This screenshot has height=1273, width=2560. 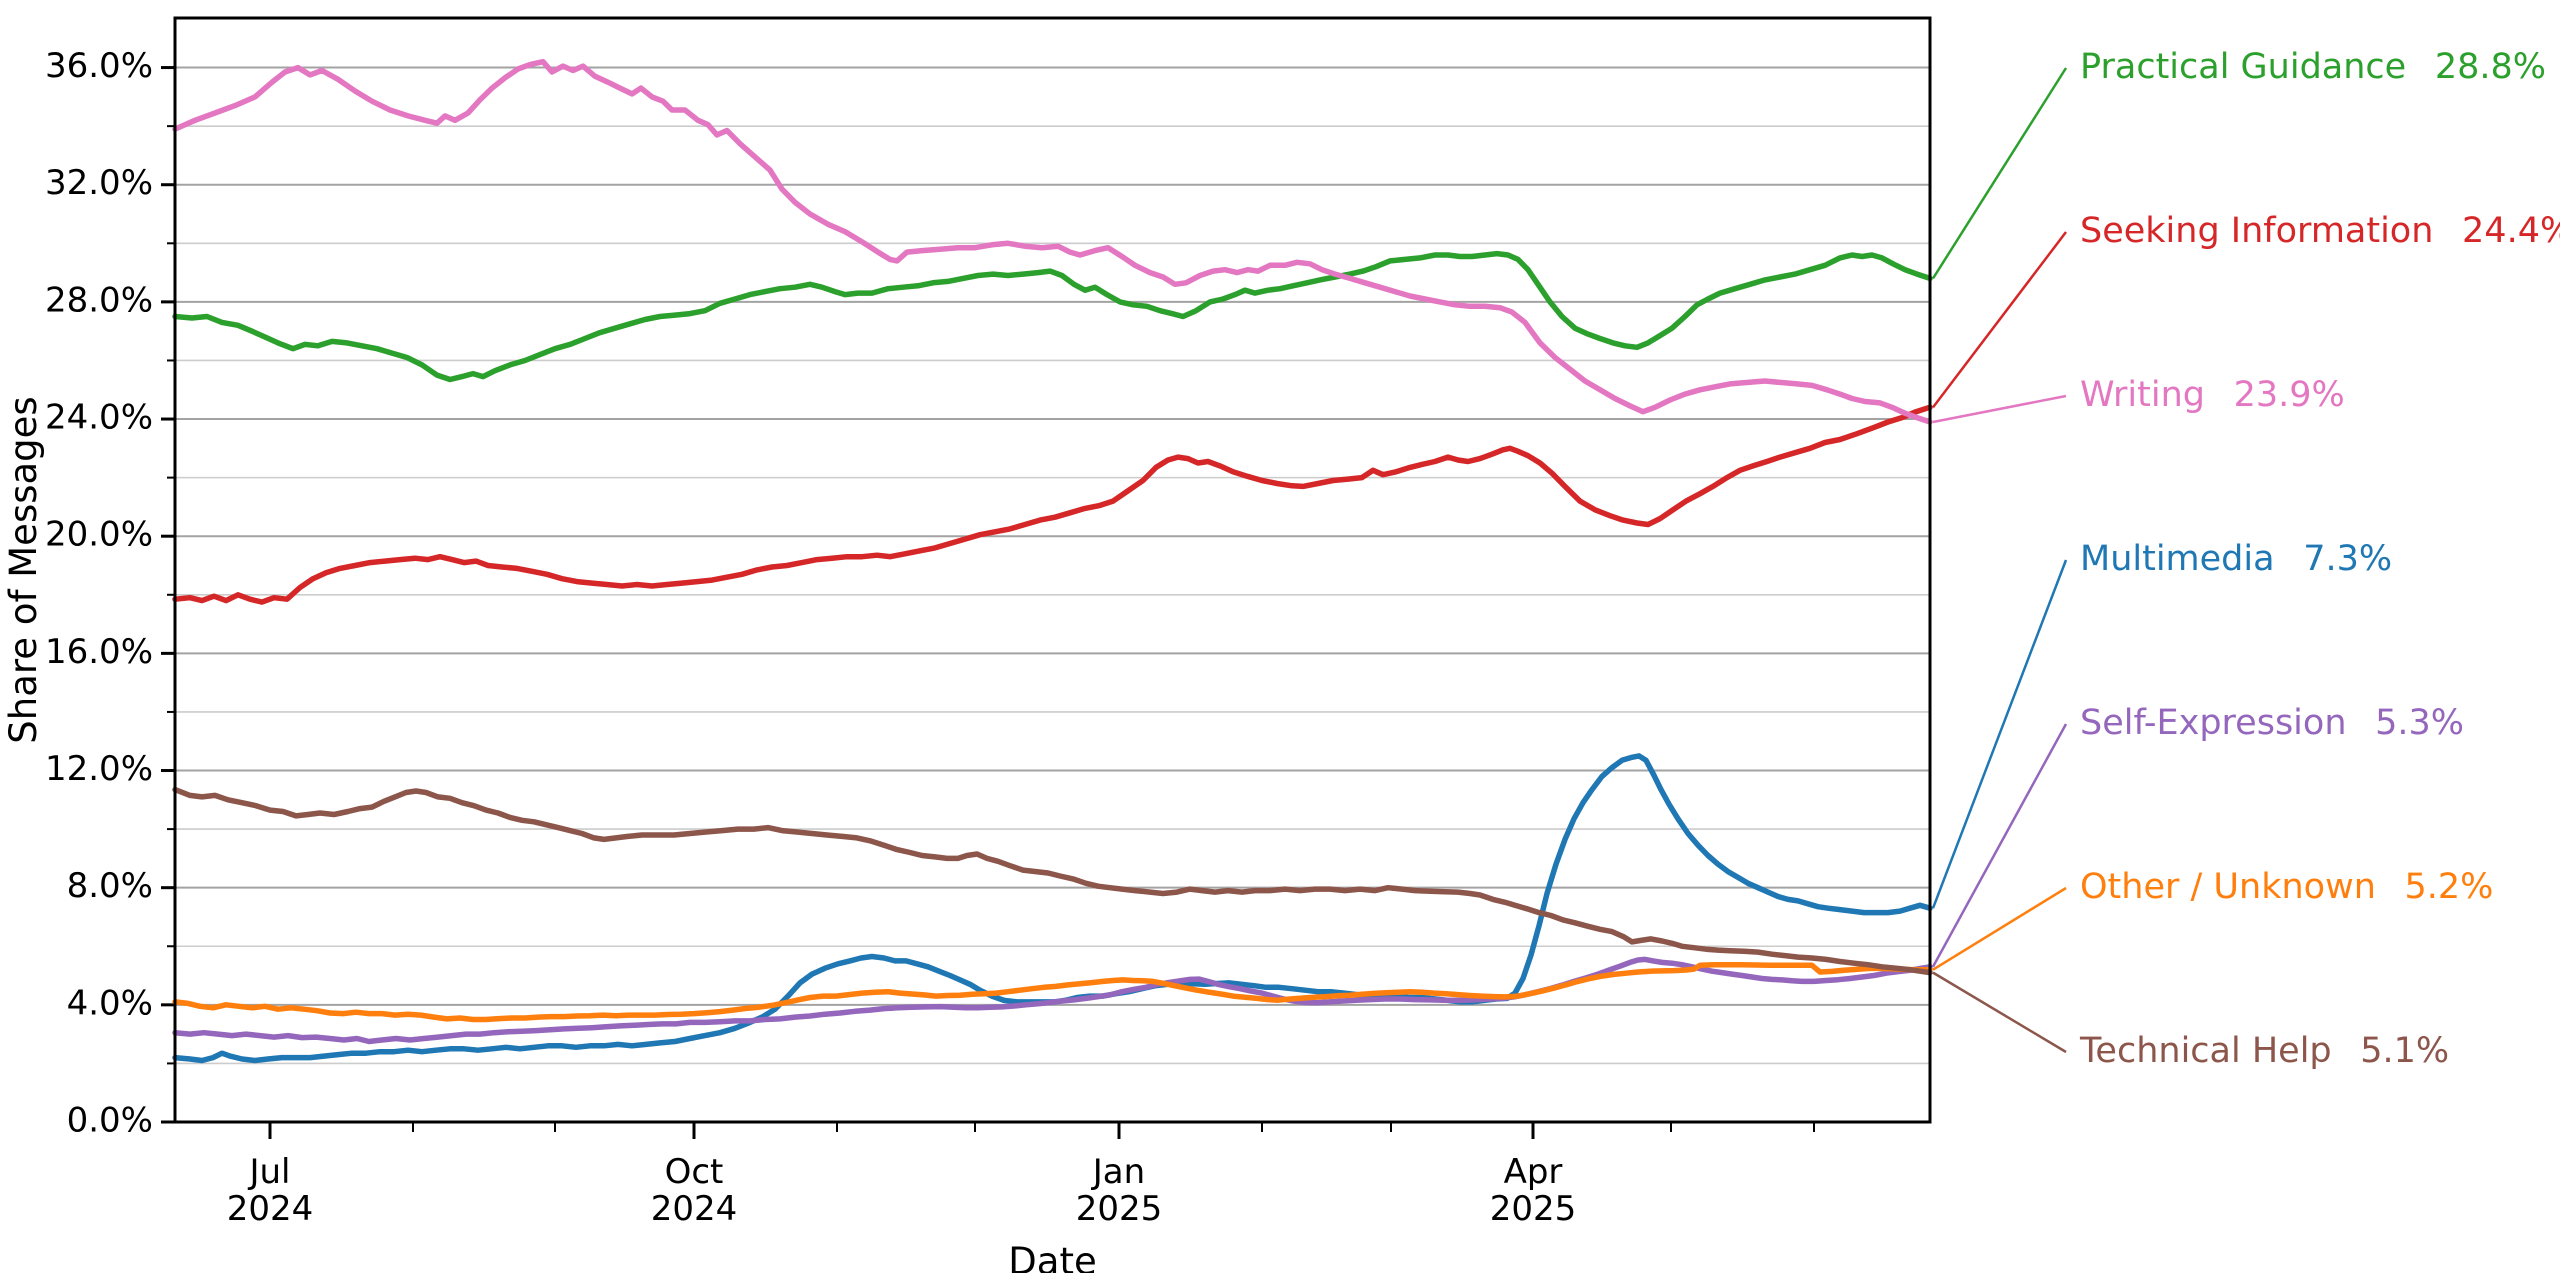 I want to click on y-axis-title: Share of Messages, so click(x=23, y=569).